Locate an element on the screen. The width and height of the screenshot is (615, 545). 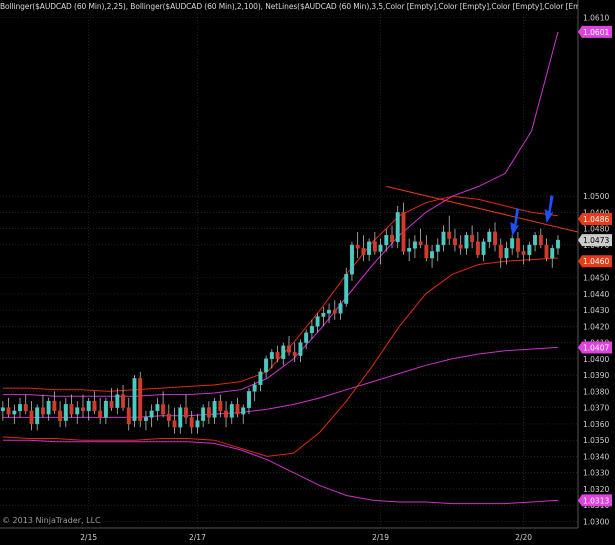
price-flag: 1.0407 is located at coordinates (595, 347).